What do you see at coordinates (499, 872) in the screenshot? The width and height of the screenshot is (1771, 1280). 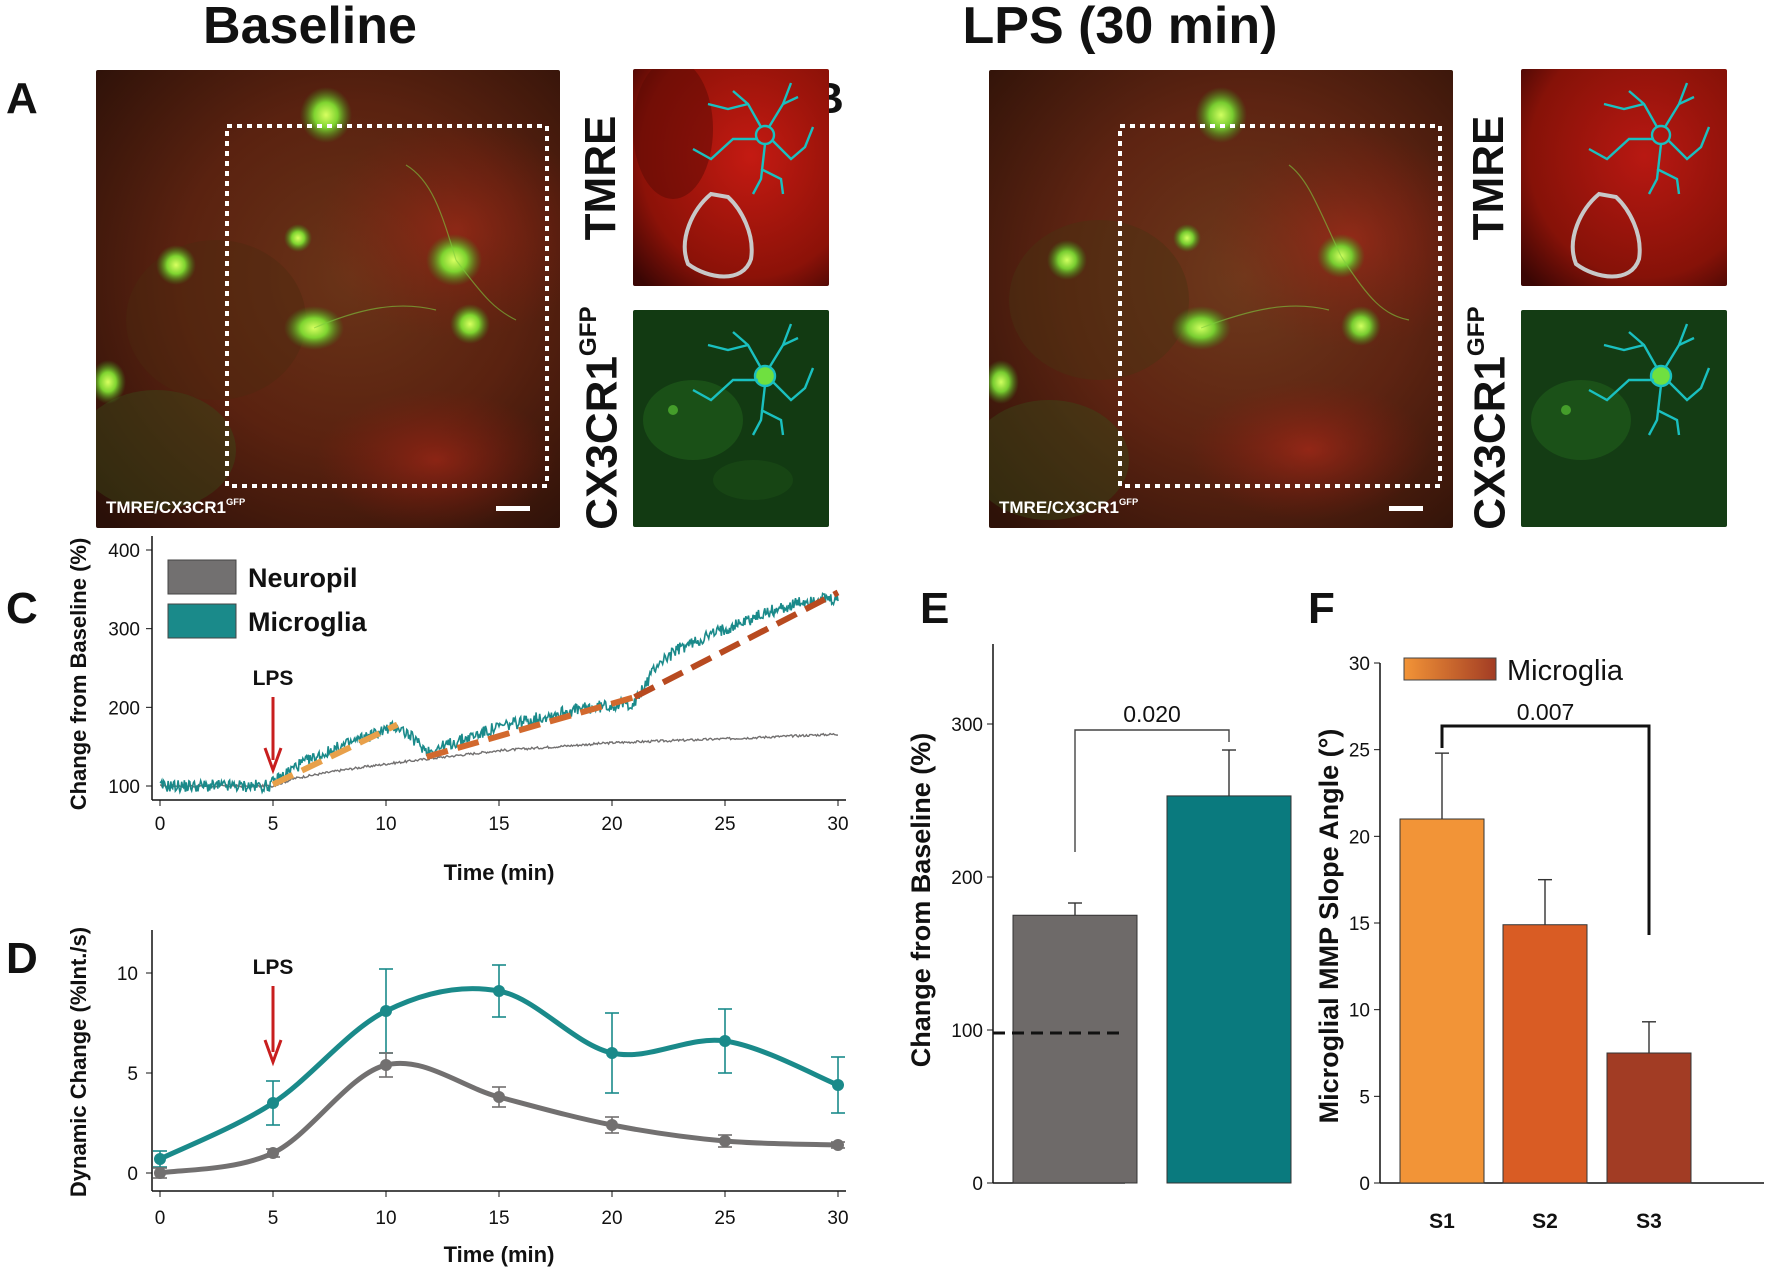 I see `chart-c-x-label: Time (min)` at bounding box center [499, 872].